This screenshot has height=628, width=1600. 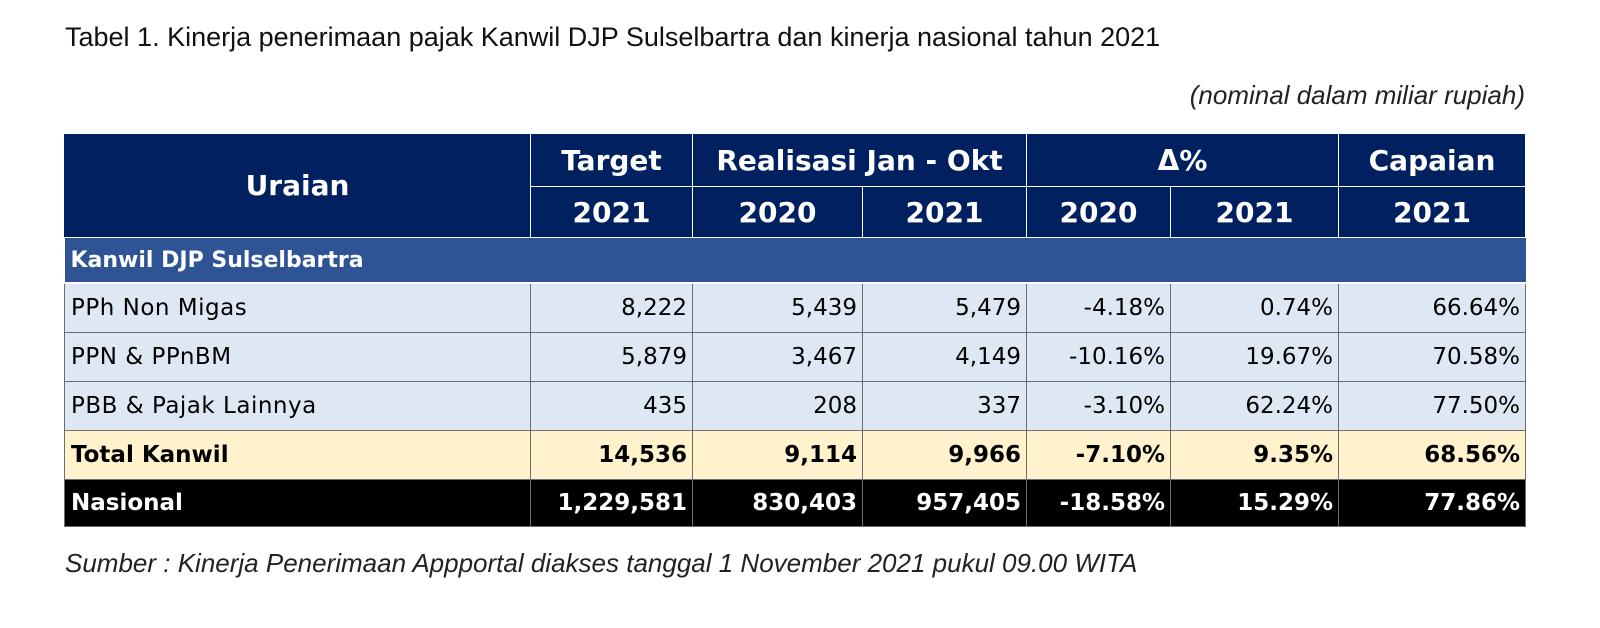 What do you see at coordinates (1099, 455) in the screenshot?
I see `total-delta-2020: -7.10%` at bounding box center [1099, 455].